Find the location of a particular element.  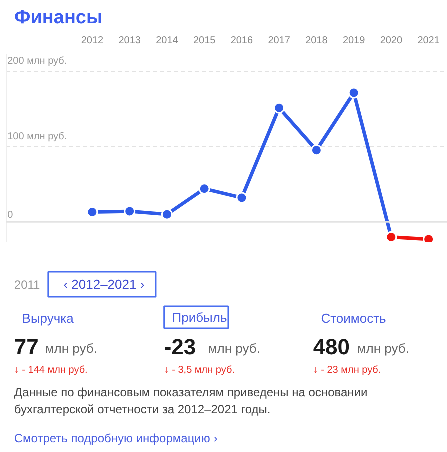

y-tick-label: 0 is located at coordinates (11, 216).